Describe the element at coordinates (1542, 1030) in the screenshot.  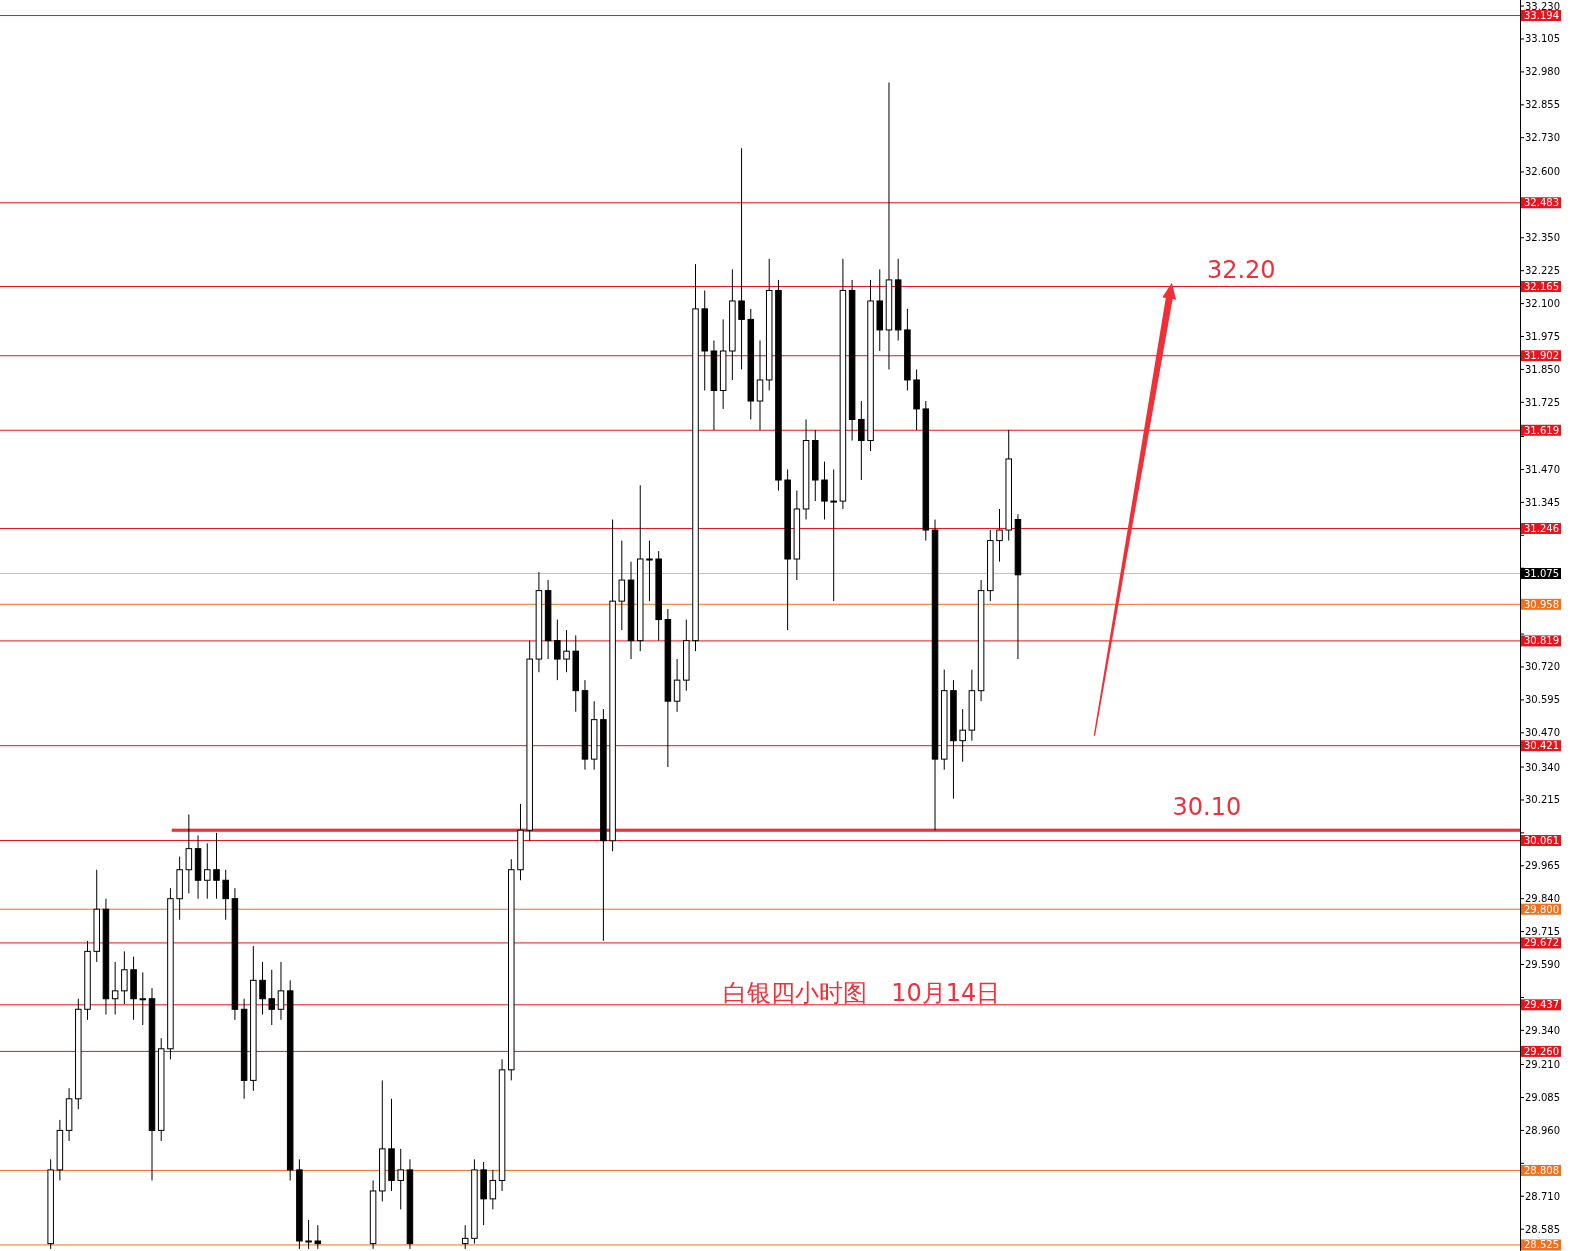
I see `y-tick-label: 29.340` at that location.